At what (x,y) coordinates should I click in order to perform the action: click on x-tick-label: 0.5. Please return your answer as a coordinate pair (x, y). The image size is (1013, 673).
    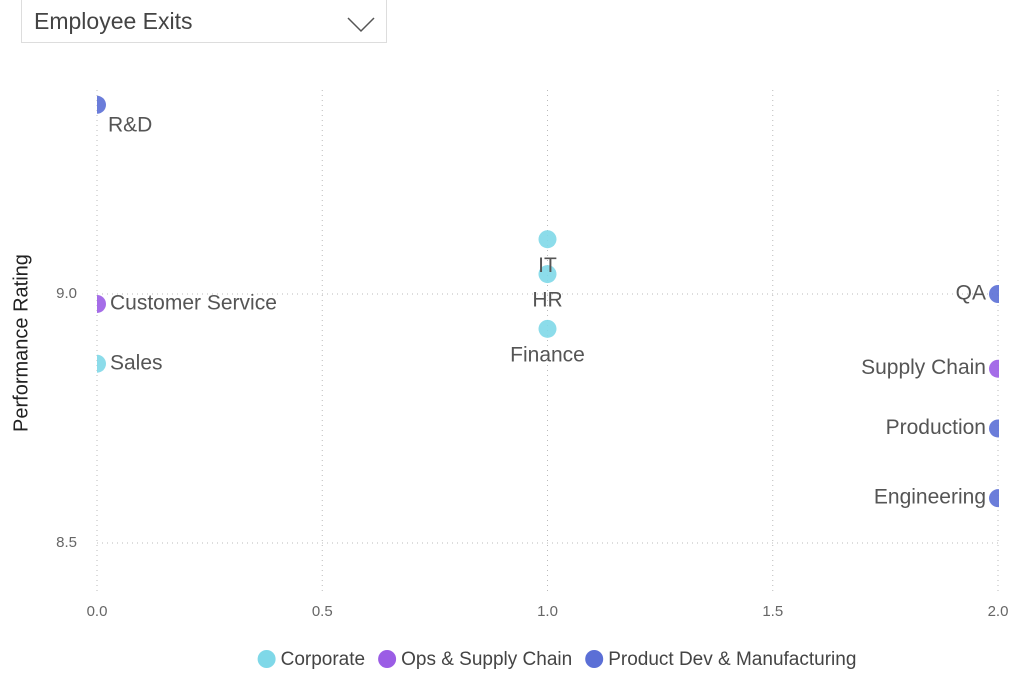
    Looking at the image, I should click on (322, 611).